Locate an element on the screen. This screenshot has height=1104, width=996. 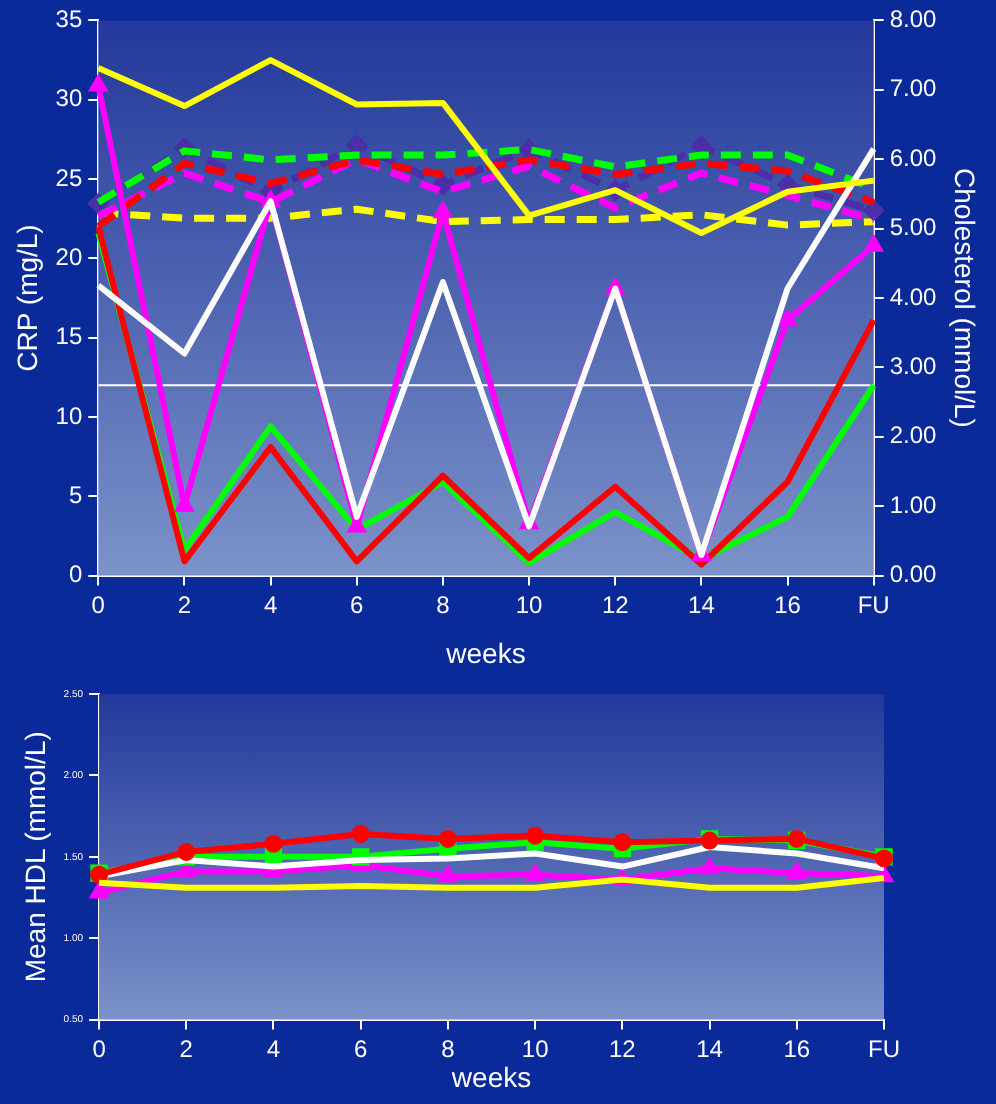
y2-tick-label: 1.00 is located at coordinates (913, 504).